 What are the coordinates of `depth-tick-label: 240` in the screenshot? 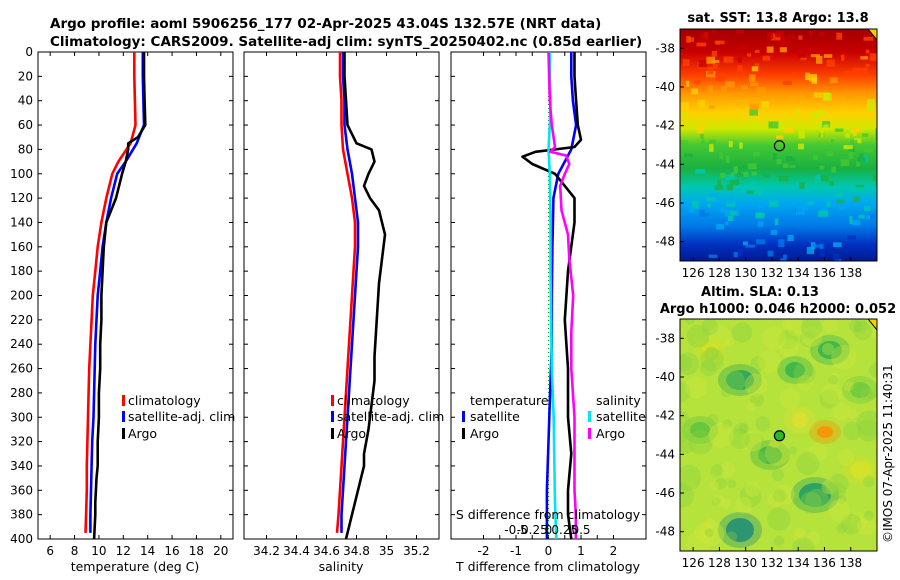 It's located at (21, 344).